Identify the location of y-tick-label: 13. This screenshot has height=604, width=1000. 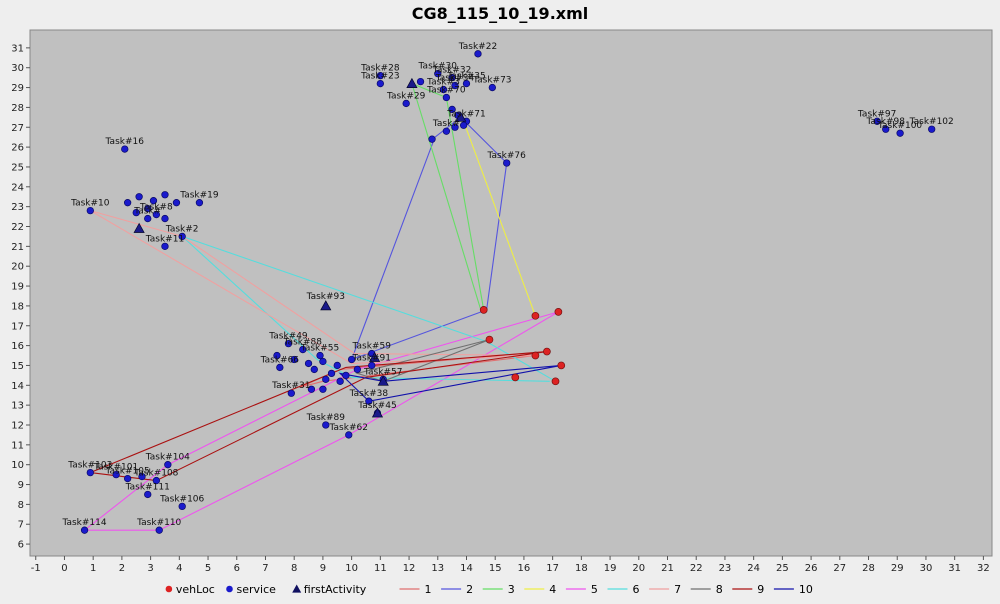
(17, 406).